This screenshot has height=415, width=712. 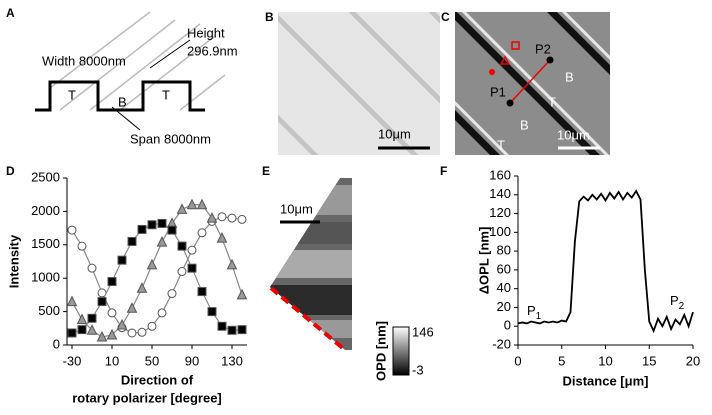 What do you see at coordinates (504, 250) in the screenshot?
I see `y-tick-label: 80` at bounding box center [504, 250].